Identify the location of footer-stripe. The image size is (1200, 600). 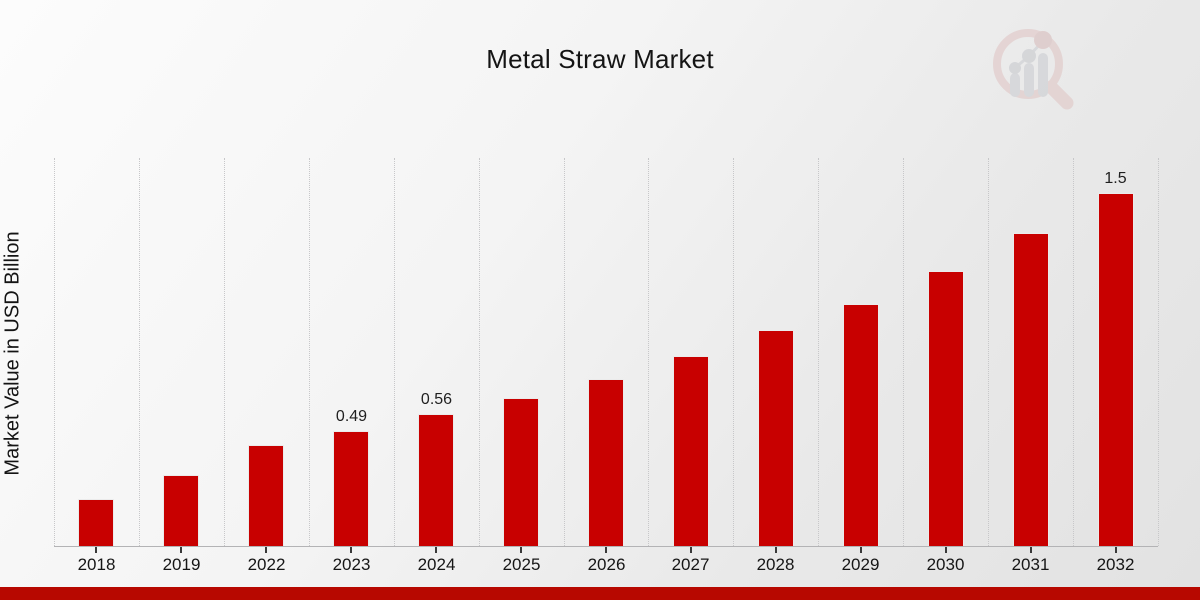
(600, 593).